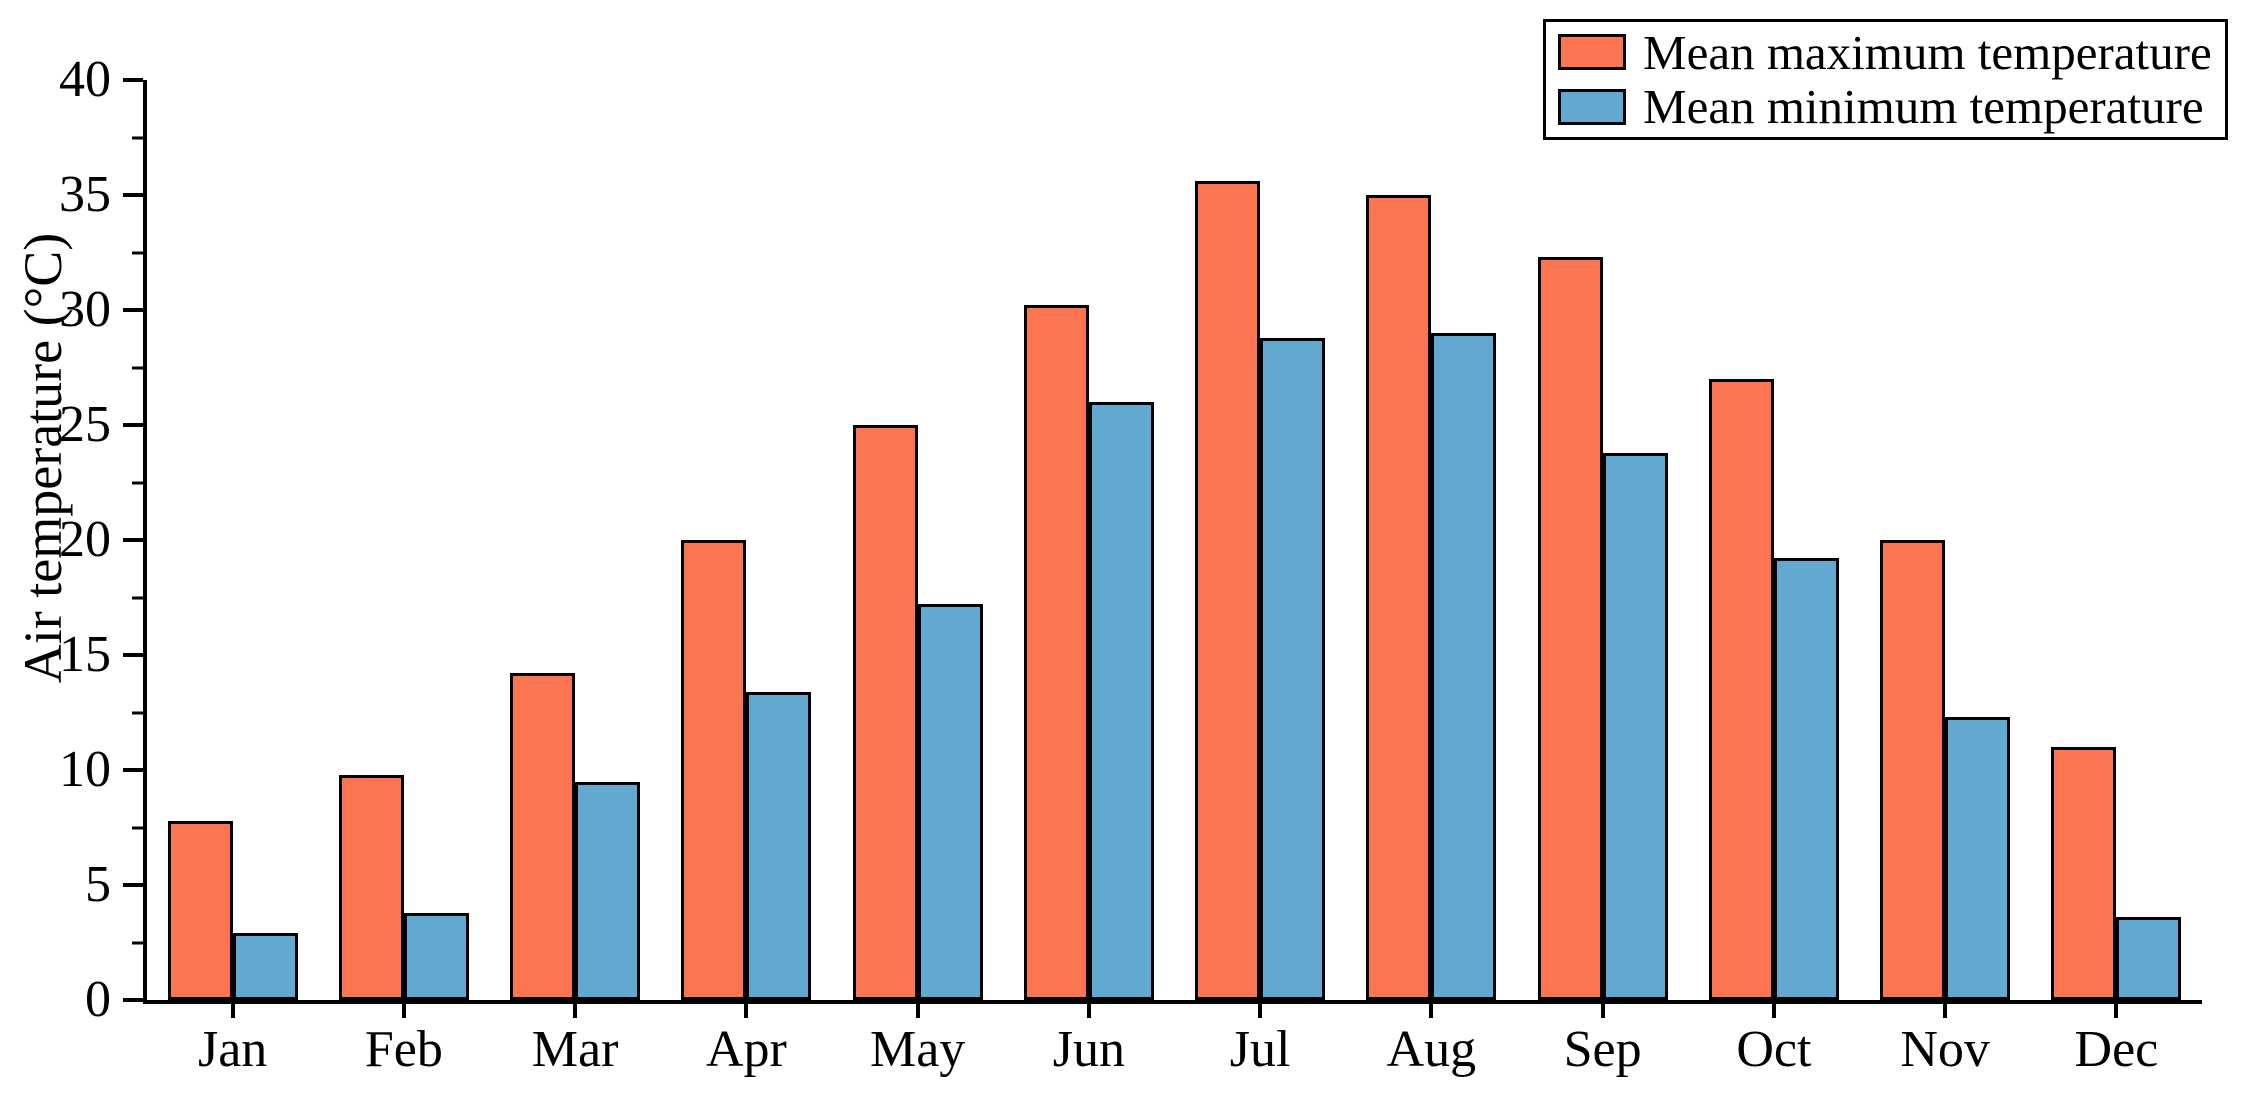  What do you see at coordinates (779, 845) in the screenshot?
I see `bar-min-apr` at bounding box center [779, 845].